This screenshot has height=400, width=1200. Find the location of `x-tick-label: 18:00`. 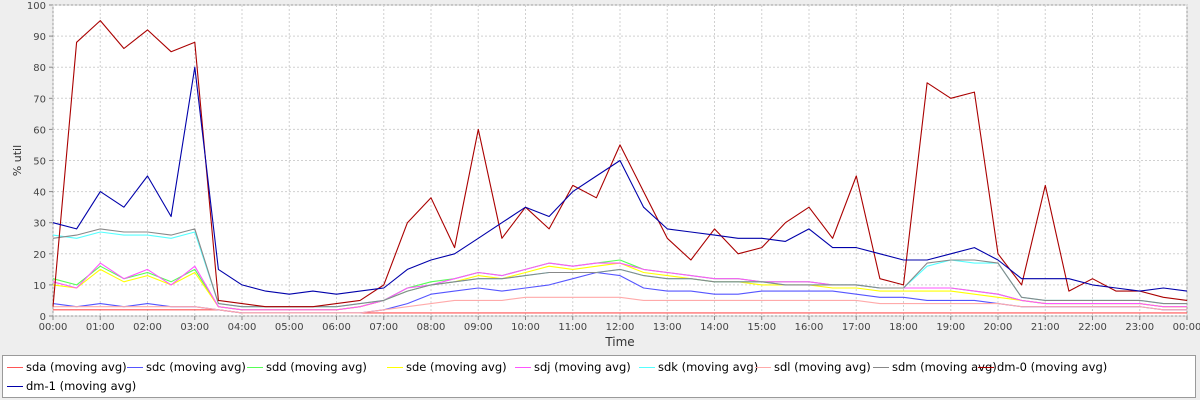

x-tick-label: 18:00 is located at coordinates (903, 327).